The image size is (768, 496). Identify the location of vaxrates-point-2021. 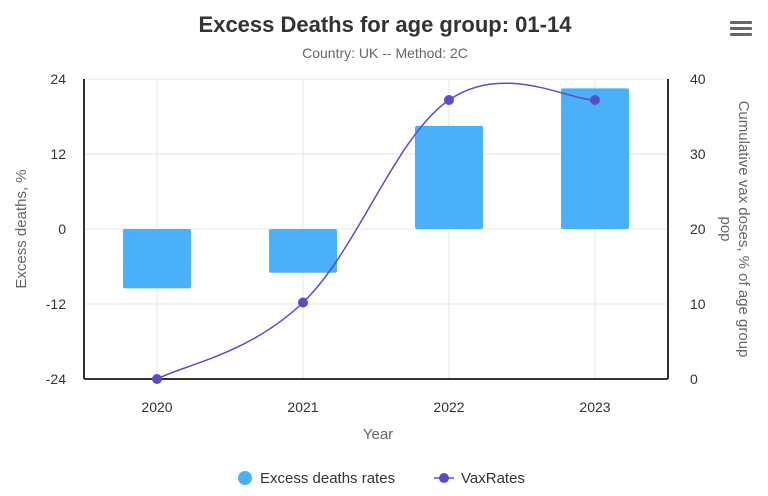
(303, 302).